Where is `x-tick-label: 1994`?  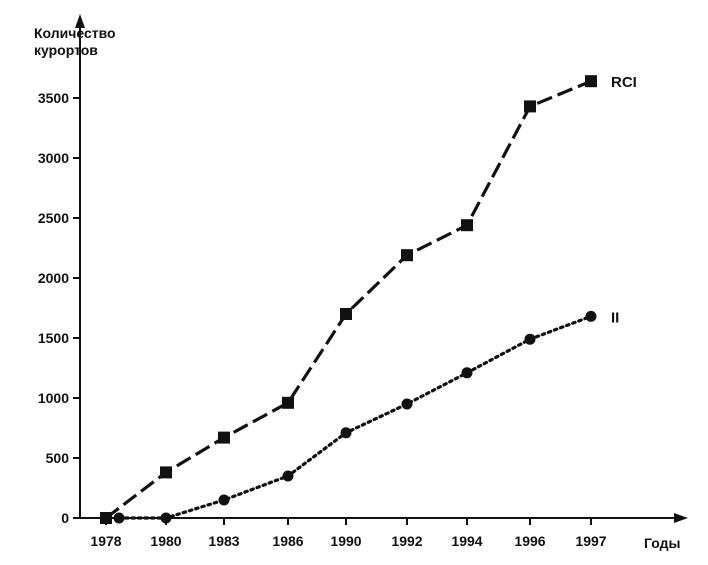 x-tick-label: 1994 is located at coordinates (466, 541).